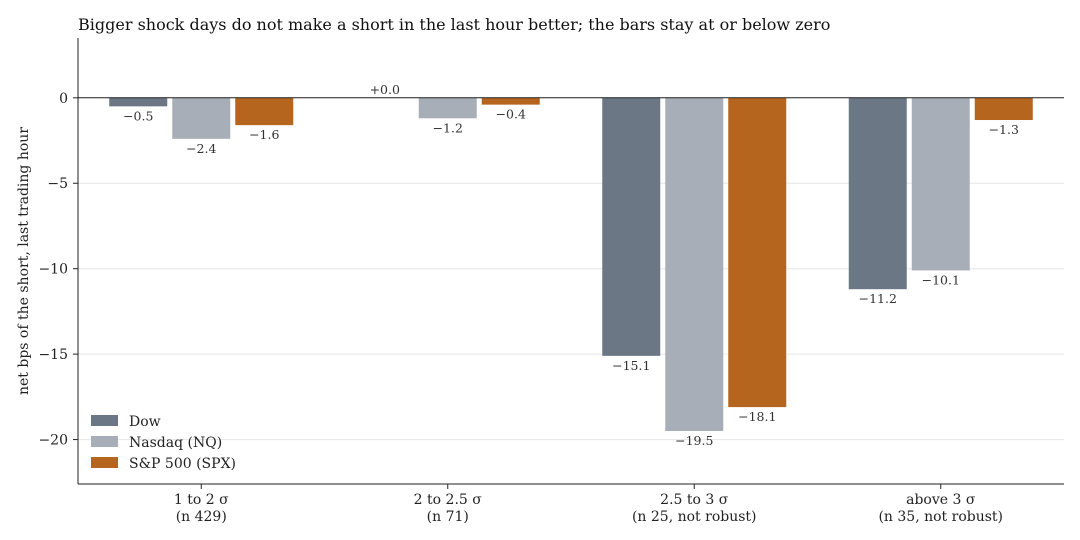  Describe the element at coordinates (940, 517) in the screenshot. I see `x-tick-sublabel: (n 35, not robust)` at that location.